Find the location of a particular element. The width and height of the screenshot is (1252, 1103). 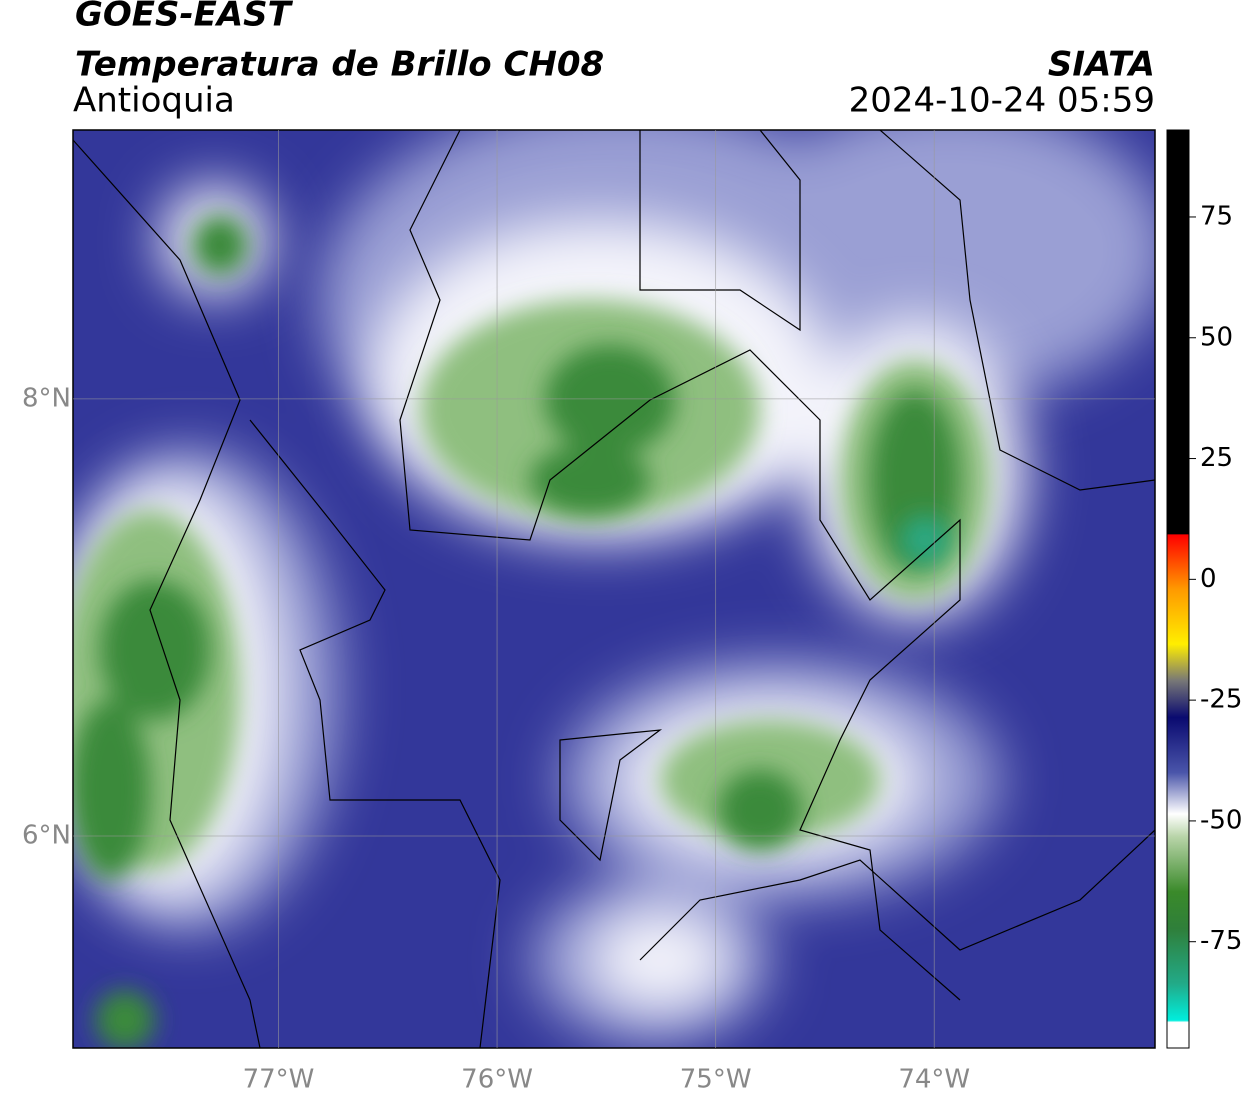

colorbar-label: -25 is located at coordinates (1221, 700).